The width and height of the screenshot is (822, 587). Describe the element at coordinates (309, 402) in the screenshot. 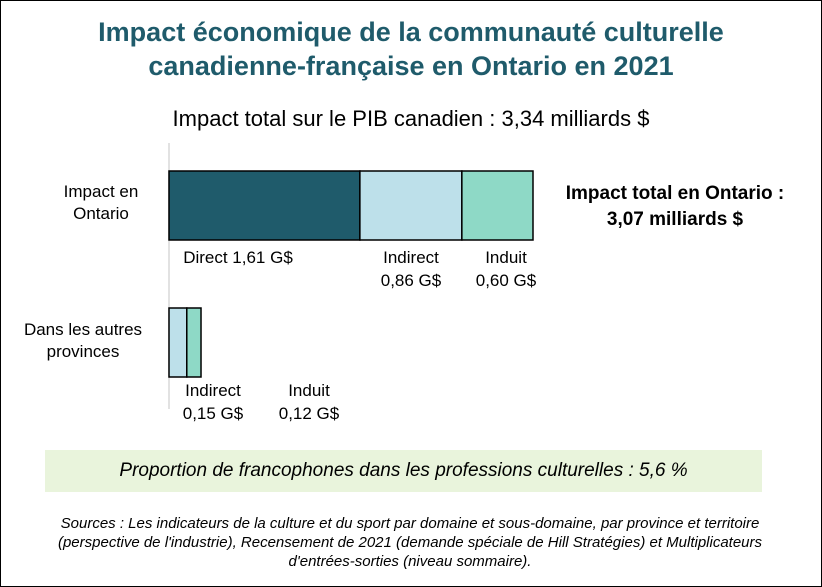

I see `data-label-induit: Induit 0,12 G$` at that location.